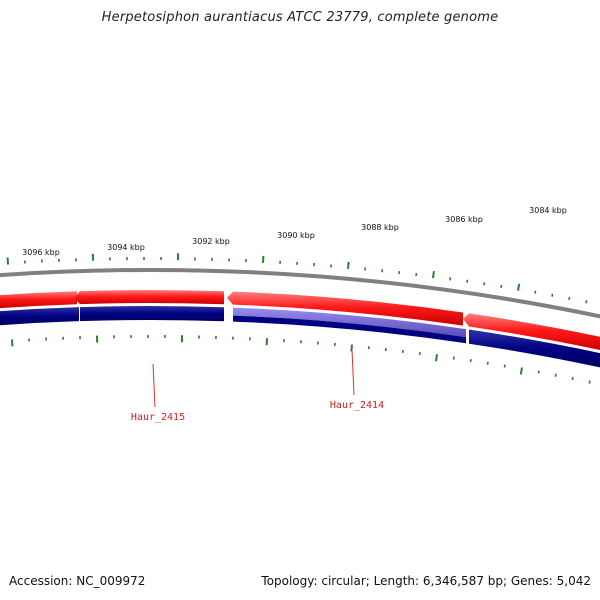 This screenshot has width=600, height=600. Describe the element at coordinates (77, 581) in the screenshot. I see `accession-label: Accession: NC_009972` at that location.